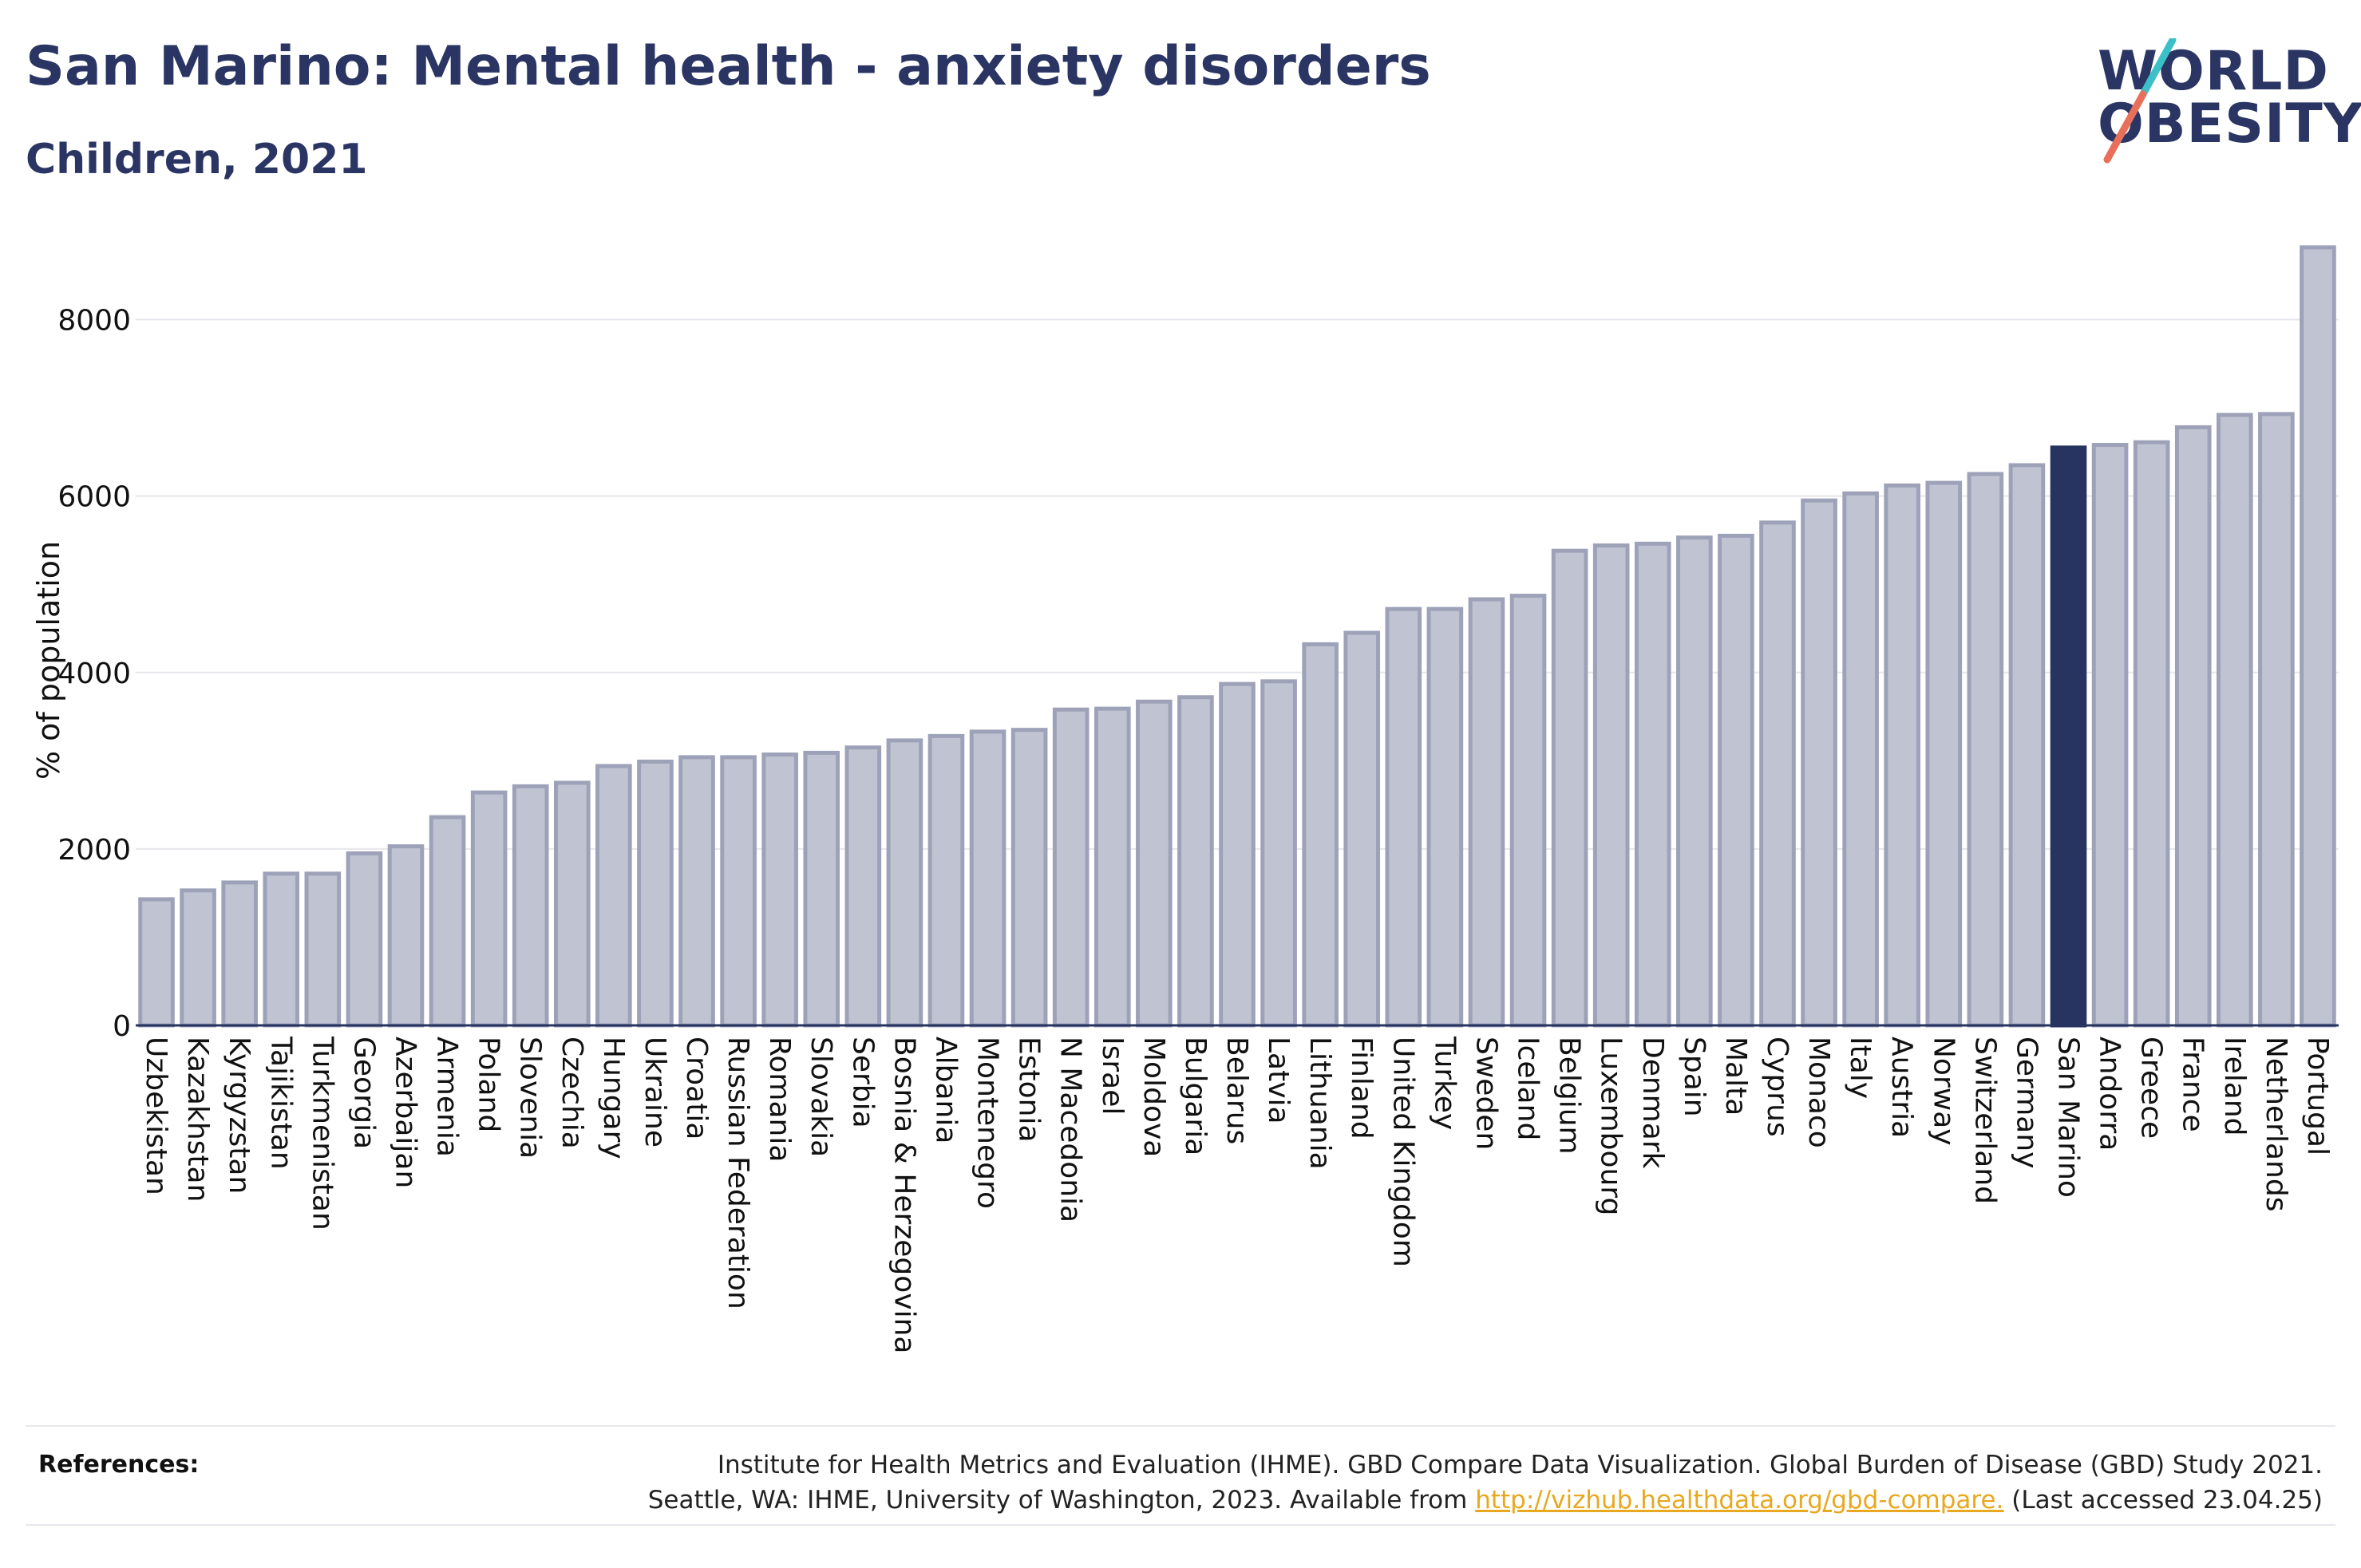  Describe the element at coordinates (447, 1097) in the screenshot. I see `x-tick-label: Armenia` at that location.